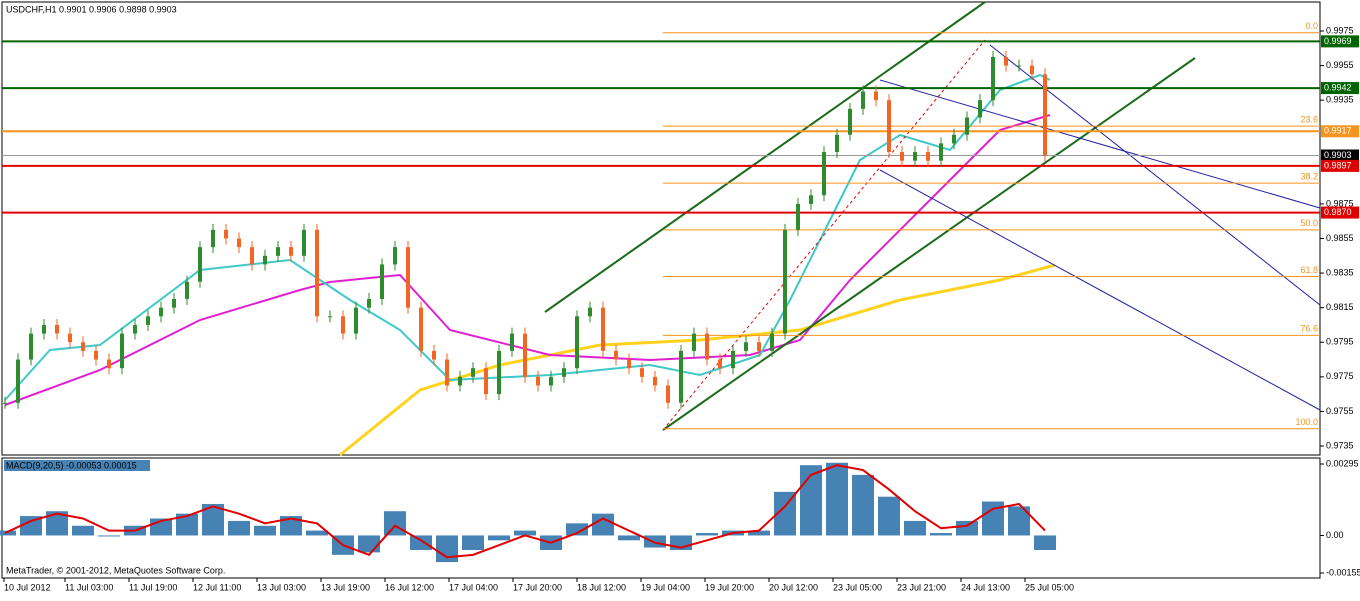 The height and width of the screenshot is (601, 1360). I want to click on time-label: 25 Jul 05:00, so click(1049, 587).